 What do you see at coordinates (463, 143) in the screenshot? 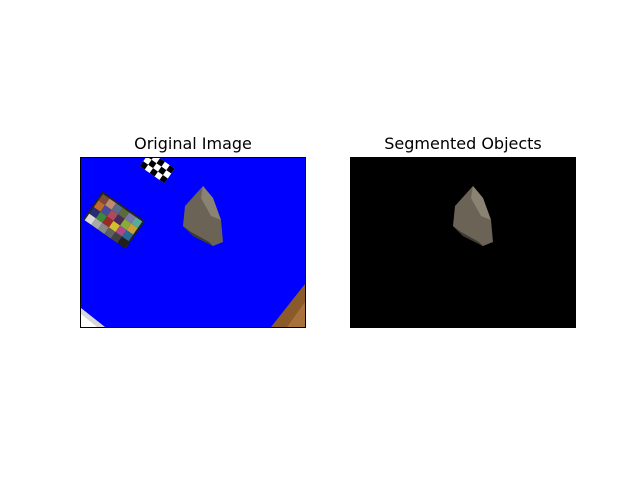
I see `segmented-objects-title: Segmented Objects` at bounding box center [463, 143].